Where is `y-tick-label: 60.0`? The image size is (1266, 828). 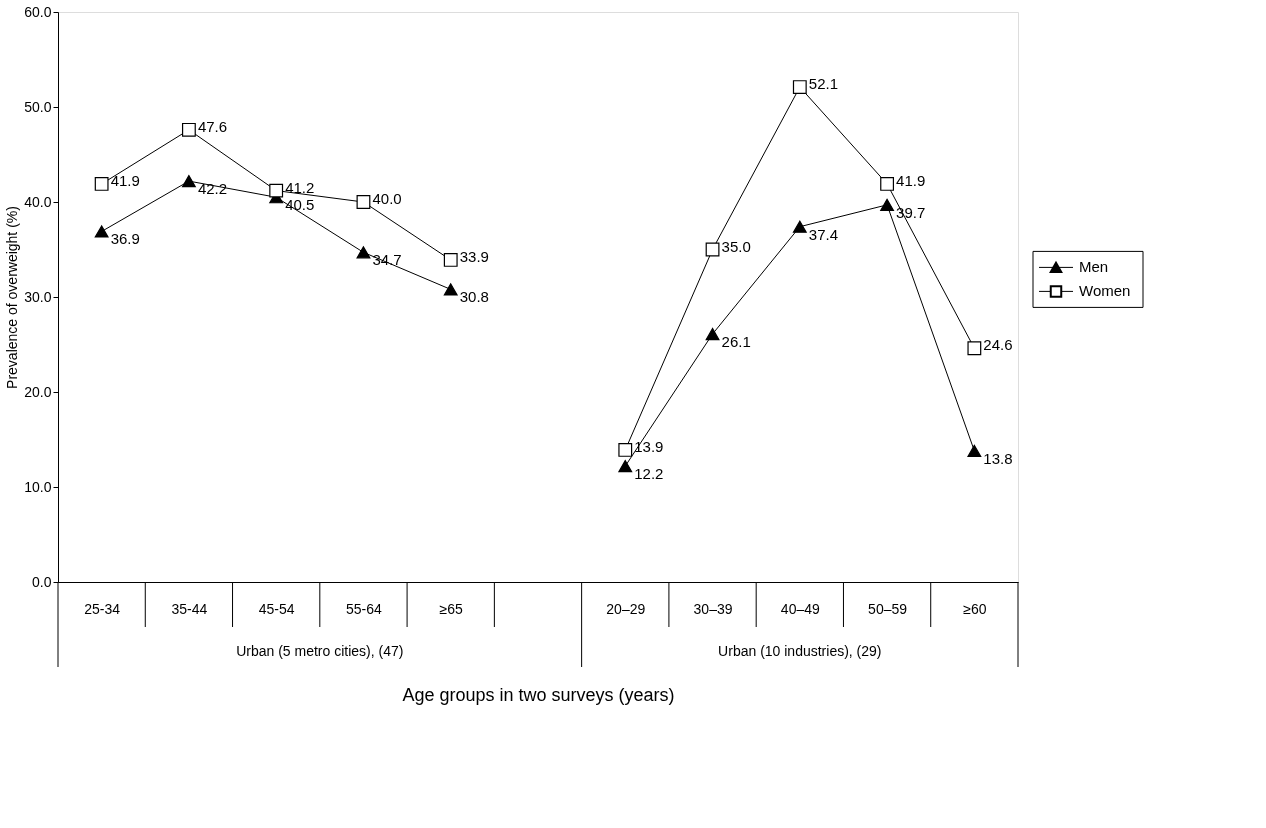
y-tick-label: 60.0 is located at coordinates (38, 11).